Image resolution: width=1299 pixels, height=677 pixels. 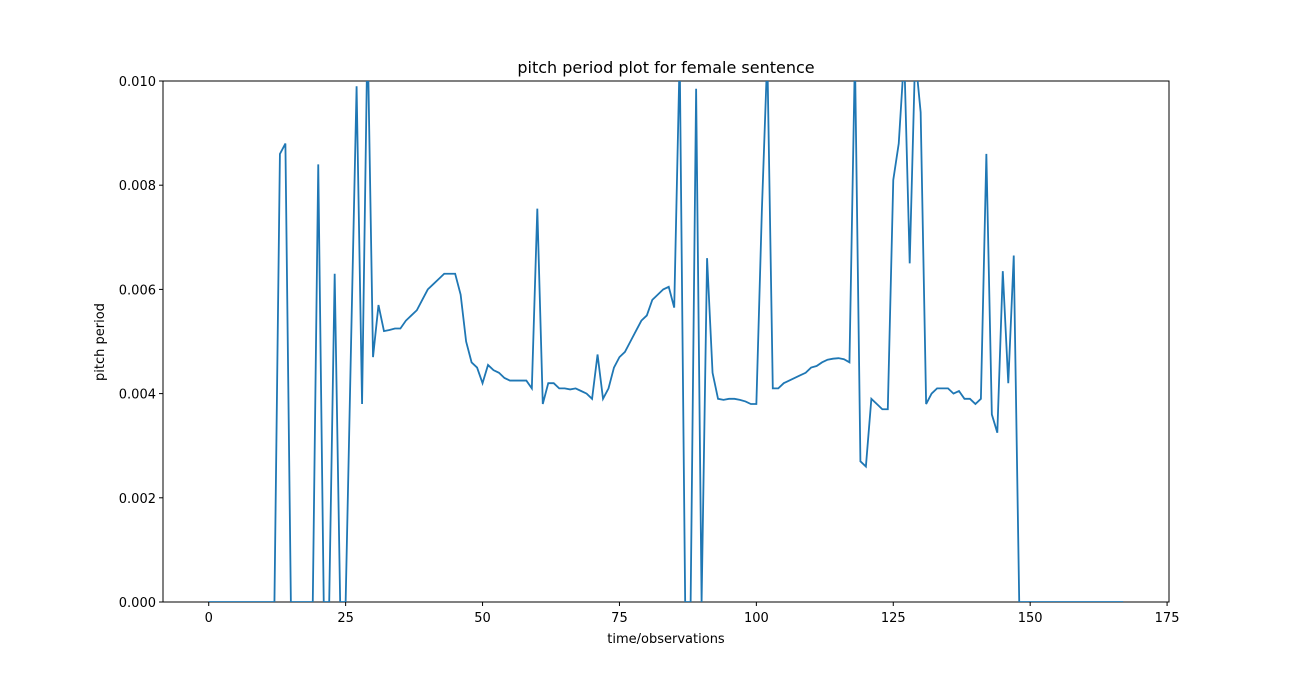 I want to click on y-tick-label: 0.006, so click(x=137, y=290).